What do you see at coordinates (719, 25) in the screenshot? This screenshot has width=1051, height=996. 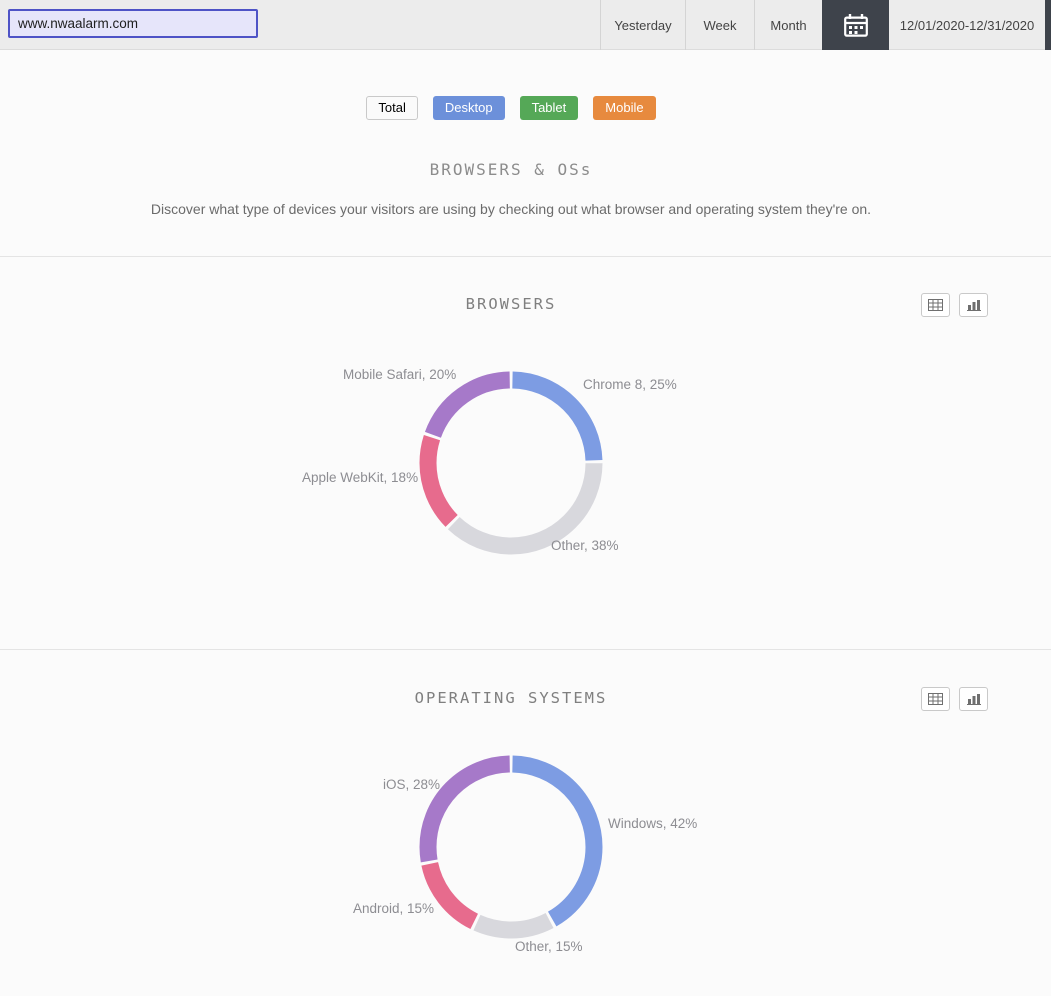 I see `range-tab-week: Week` at bounding box center [719, 25].